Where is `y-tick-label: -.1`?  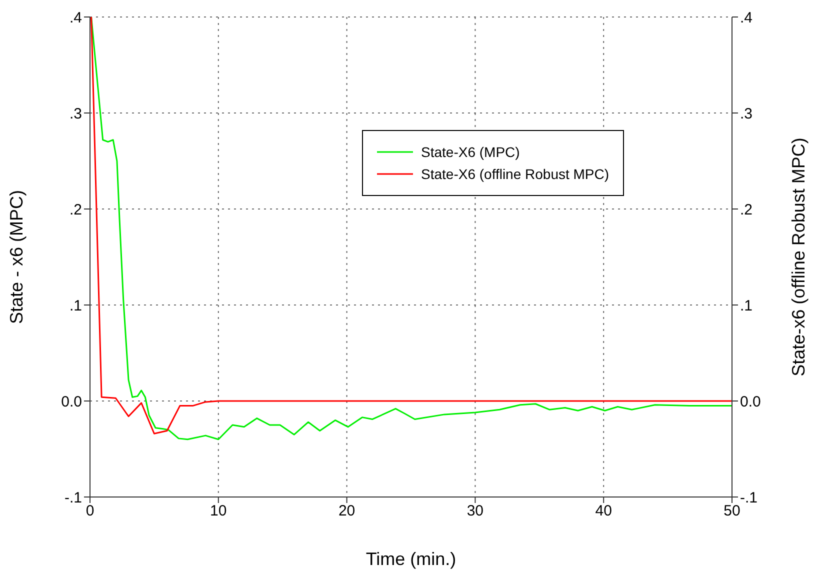
y-tick-label: -.1 is located at coordinates (73, 497).